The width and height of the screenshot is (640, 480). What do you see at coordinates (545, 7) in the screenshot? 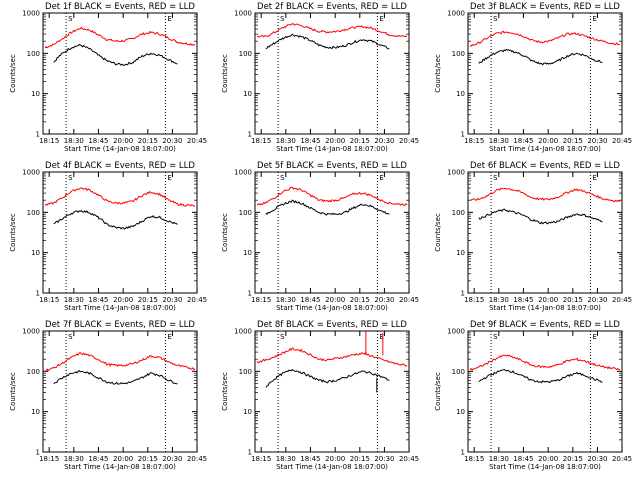
I see `panel-title: Det 3f BLACK = Events, RED = LLD` at bounding box center [545, 7].